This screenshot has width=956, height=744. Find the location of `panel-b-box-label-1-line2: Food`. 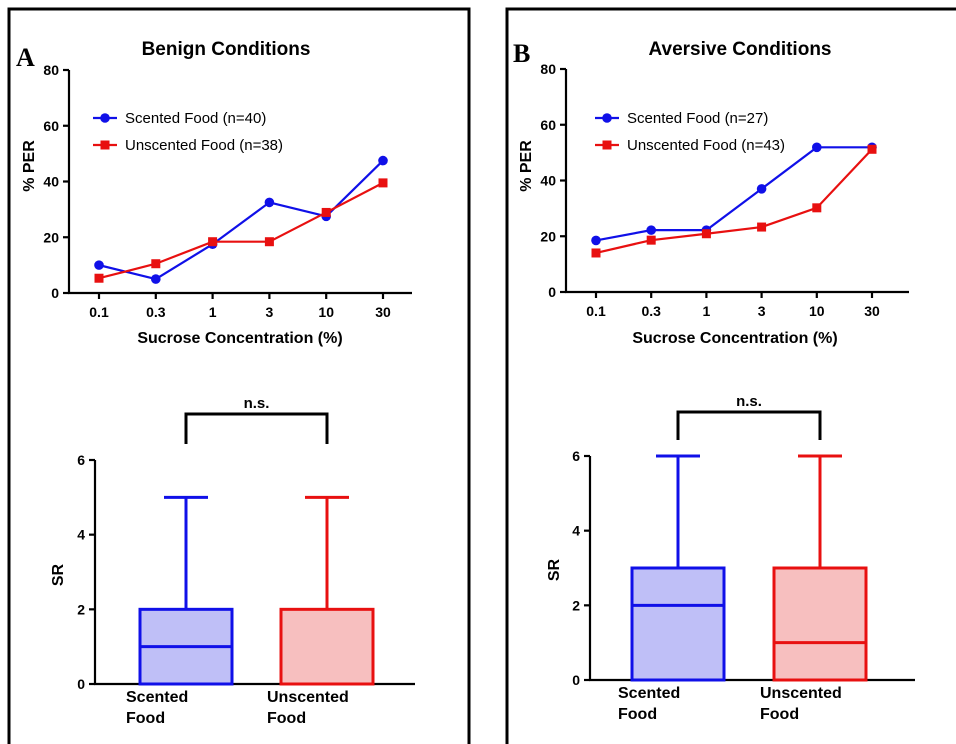

panel-b-box-label-1-line2: Food is located at coordinates (779, 714).